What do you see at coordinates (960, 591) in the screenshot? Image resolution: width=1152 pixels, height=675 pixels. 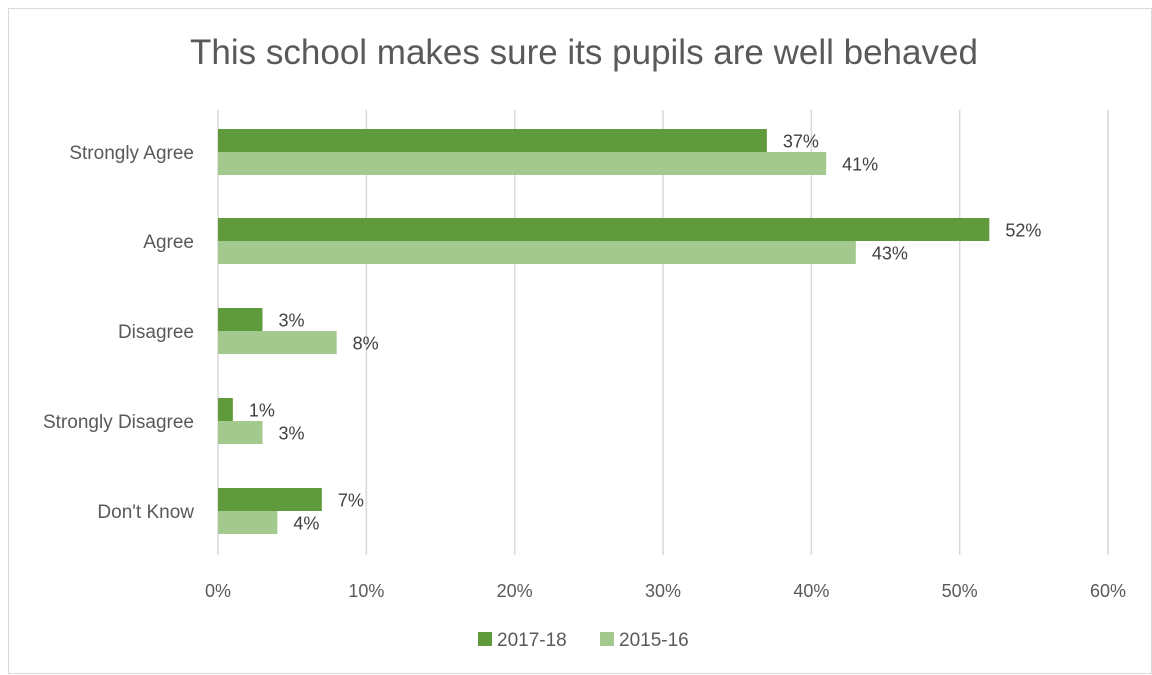 I see `x-tick-label: 50%` at bounding box center [960, 591].